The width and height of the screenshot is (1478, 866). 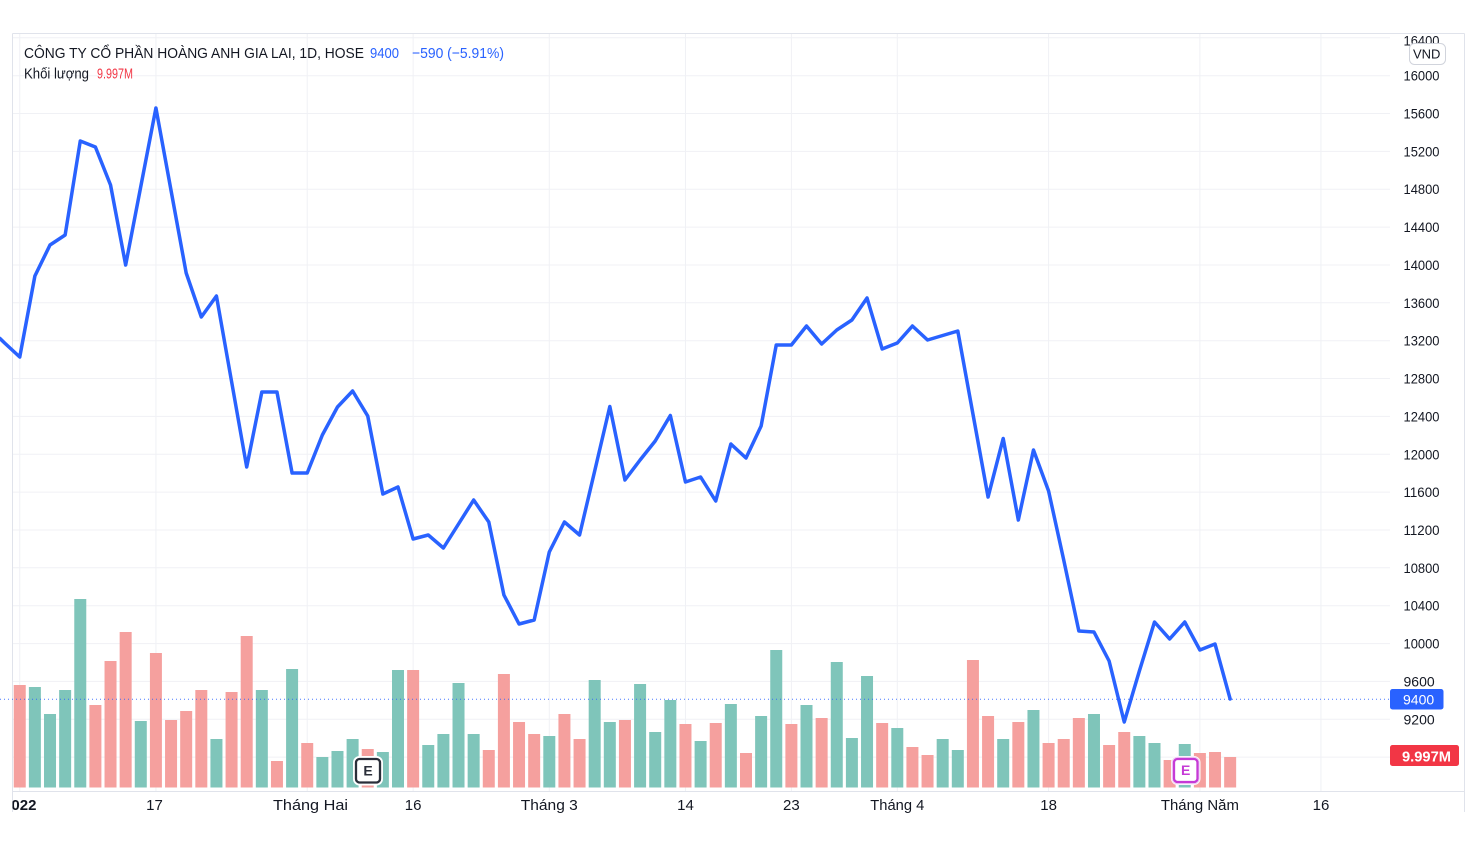 I want to click on svg-text: 14400, so click(x=1422, y=227).